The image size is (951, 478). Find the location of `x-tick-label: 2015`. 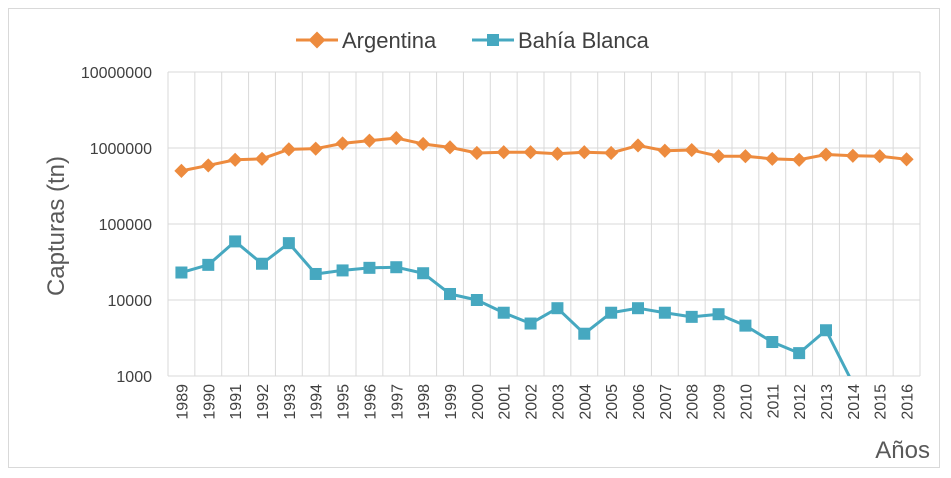

x-tick-label: 2015 is located at coordinates (881, 402).